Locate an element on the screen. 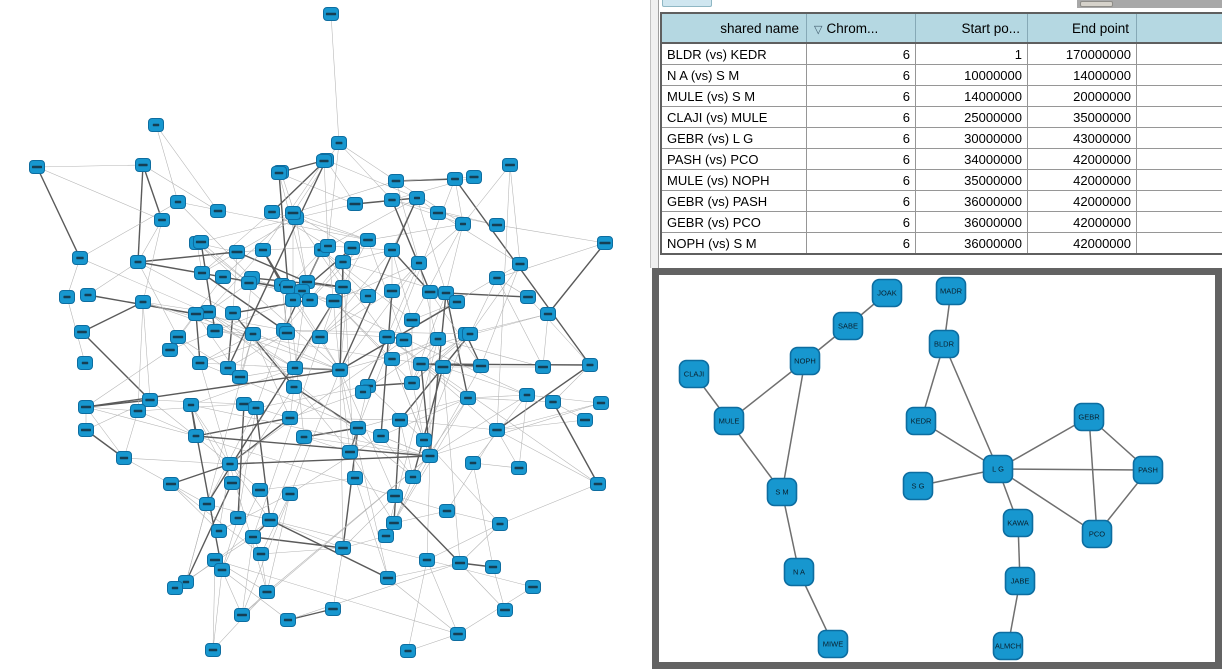  table-row: PASH (vs) PCO6340000004200000011.4 is located at coordinates (941, 159).